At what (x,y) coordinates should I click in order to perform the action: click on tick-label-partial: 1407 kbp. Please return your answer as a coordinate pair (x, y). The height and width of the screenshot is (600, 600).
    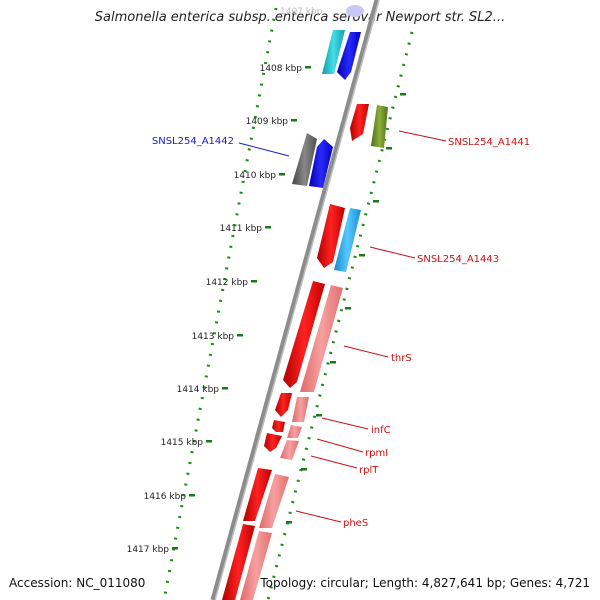
    Looking at the image, I should click on (301, 12).